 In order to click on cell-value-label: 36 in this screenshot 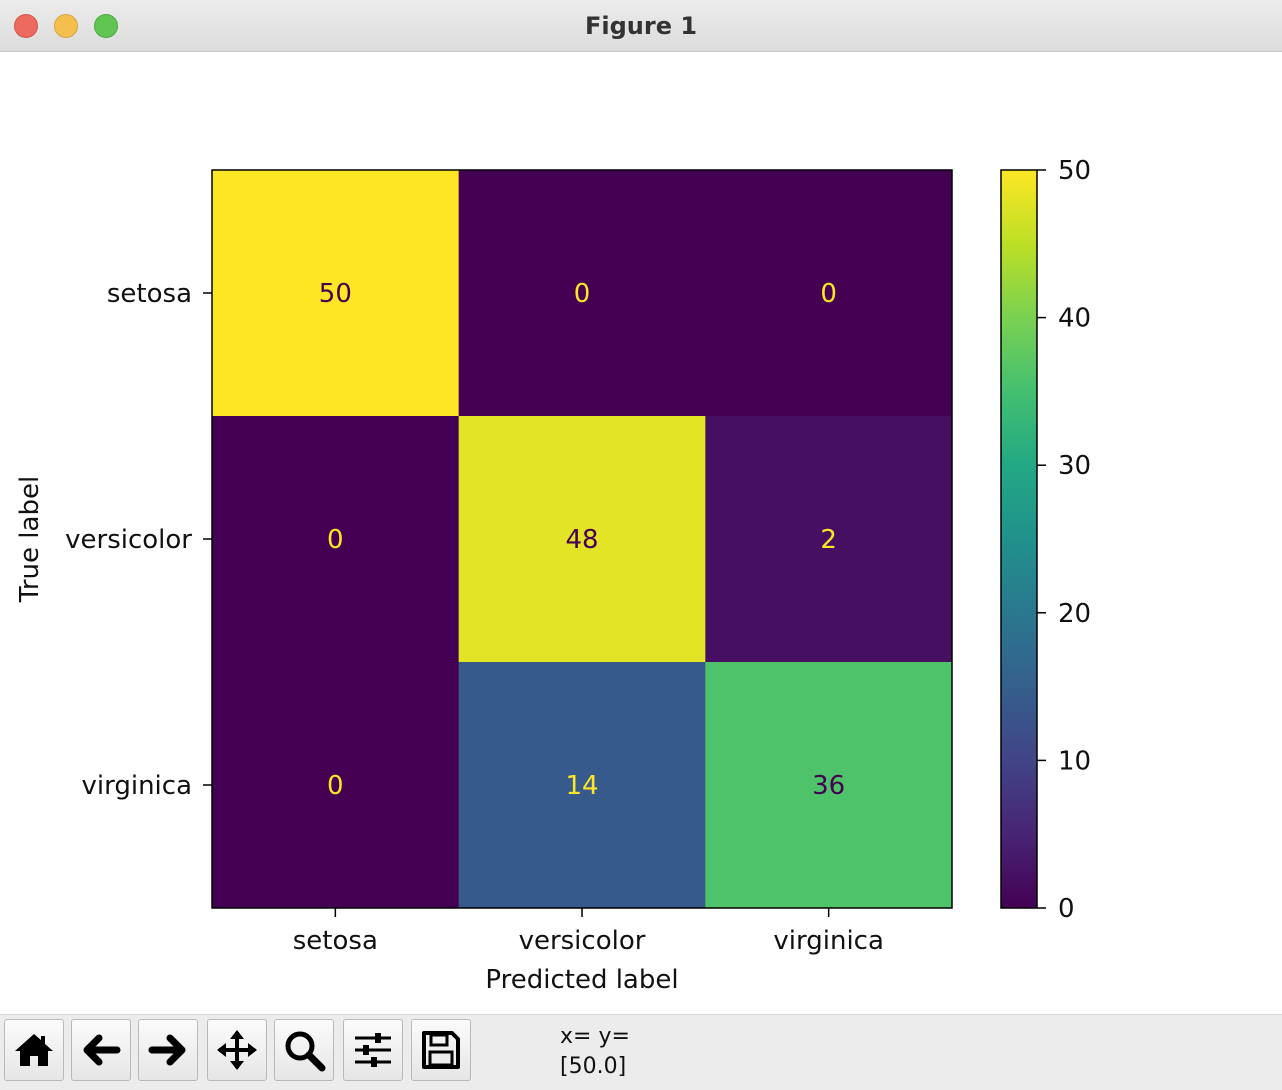, I will do `click(828, 786)`.